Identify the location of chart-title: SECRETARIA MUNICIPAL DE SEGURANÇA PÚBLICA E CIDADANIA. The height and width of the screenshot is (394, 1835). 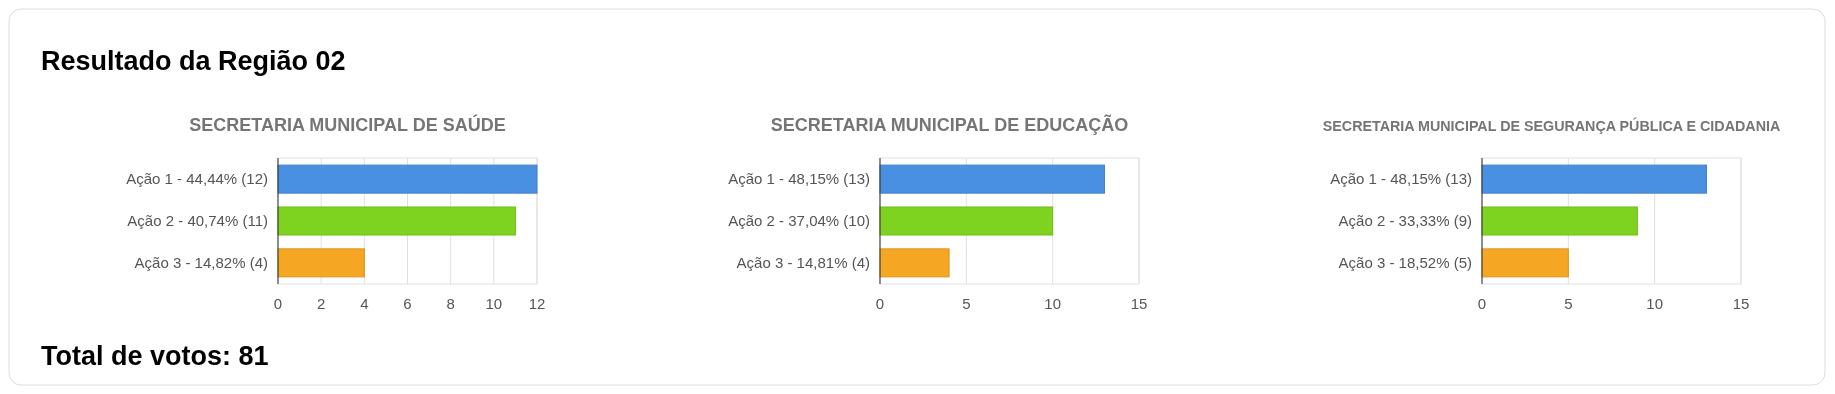
(1551, 125).